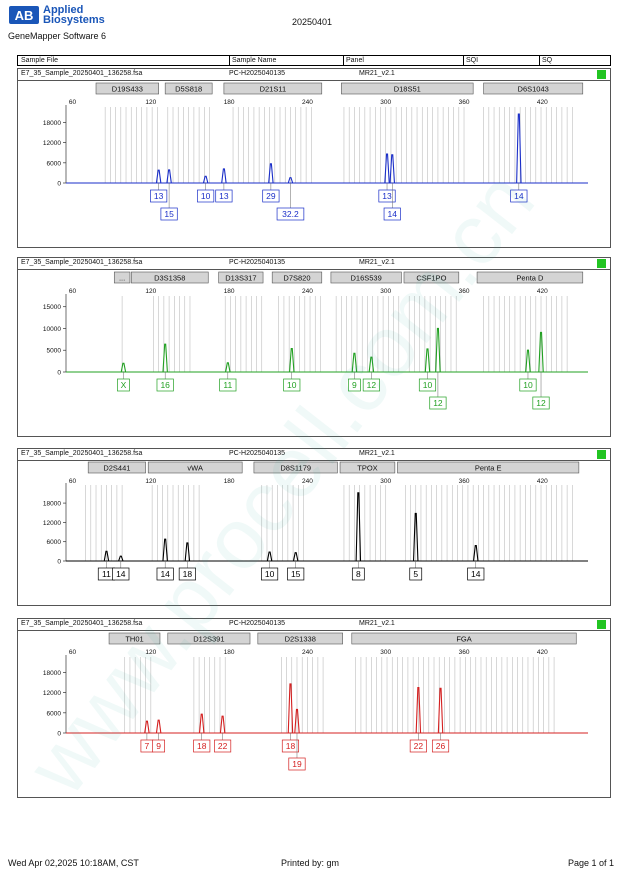 The height and width of the screenshot is (877, 620). I want to click on marker-label: D2S1338, so click(300, 639).